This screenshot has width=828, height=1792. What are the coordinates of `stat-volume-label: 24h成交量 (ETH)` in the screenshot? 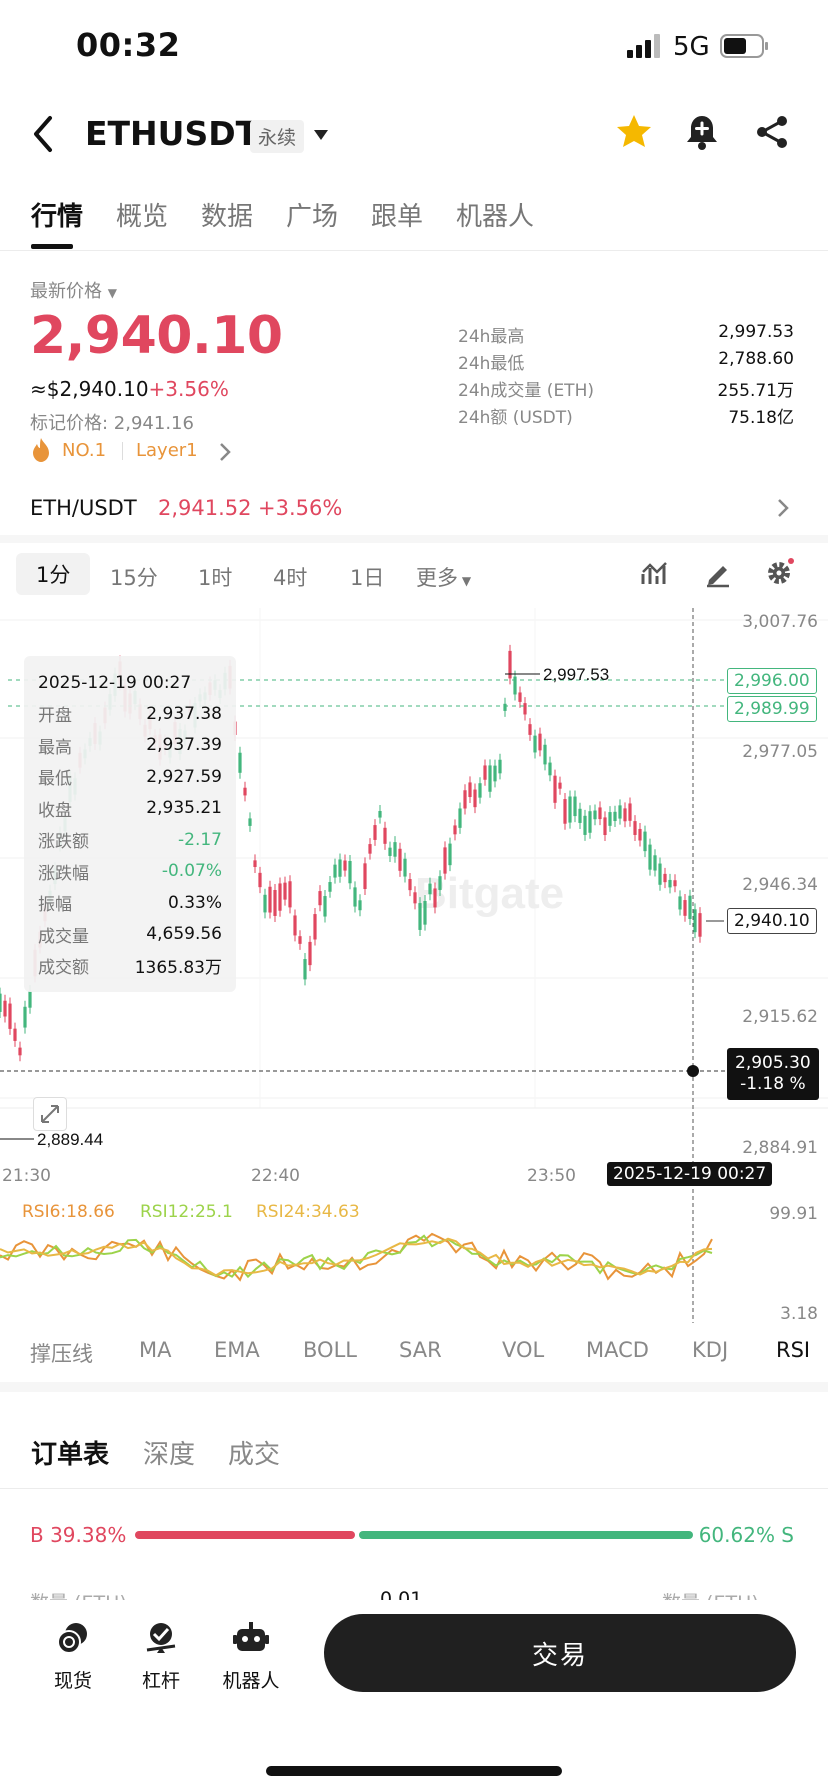 It's located at (526, 391).